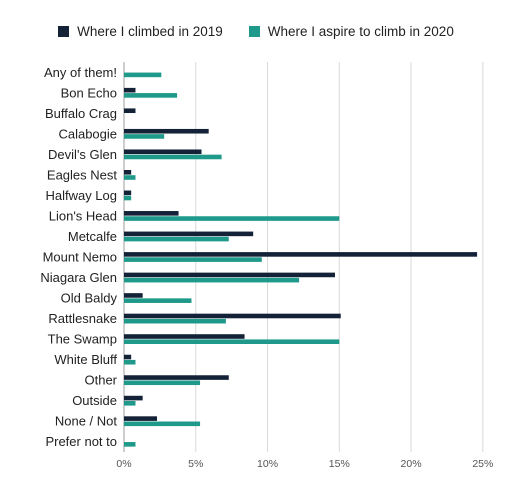  Describe the element at coordinates (82, 174) in the screenshot. I see `category-label: Eagles Nest` at that location.